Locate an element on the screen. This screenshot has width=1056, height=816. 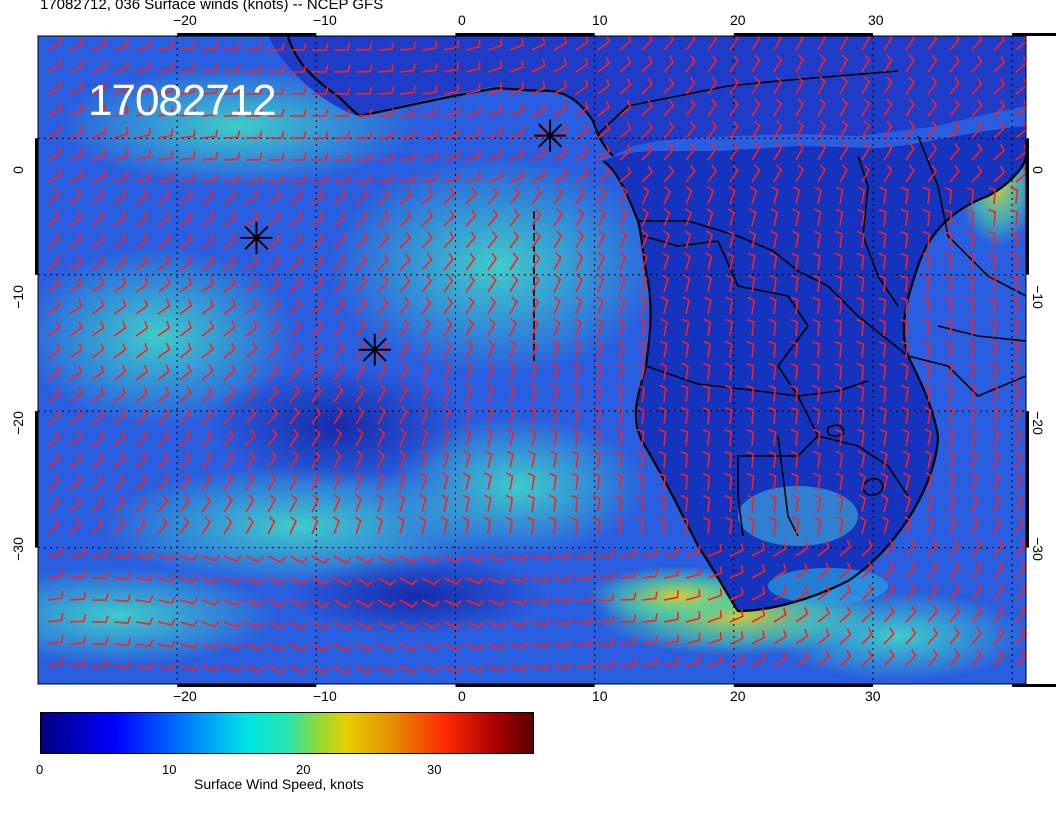
storm-1-marker is located at coordinates (550, 135).